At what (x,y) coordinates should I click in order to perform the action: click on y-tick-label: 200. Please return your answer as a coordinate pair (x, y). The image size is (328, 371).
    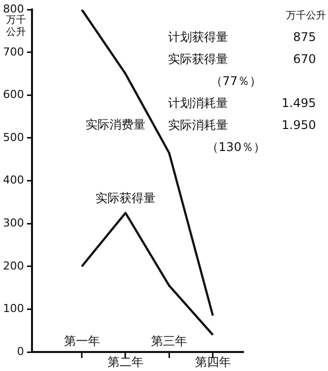
    Looking at the image, I should click on (13, 265).